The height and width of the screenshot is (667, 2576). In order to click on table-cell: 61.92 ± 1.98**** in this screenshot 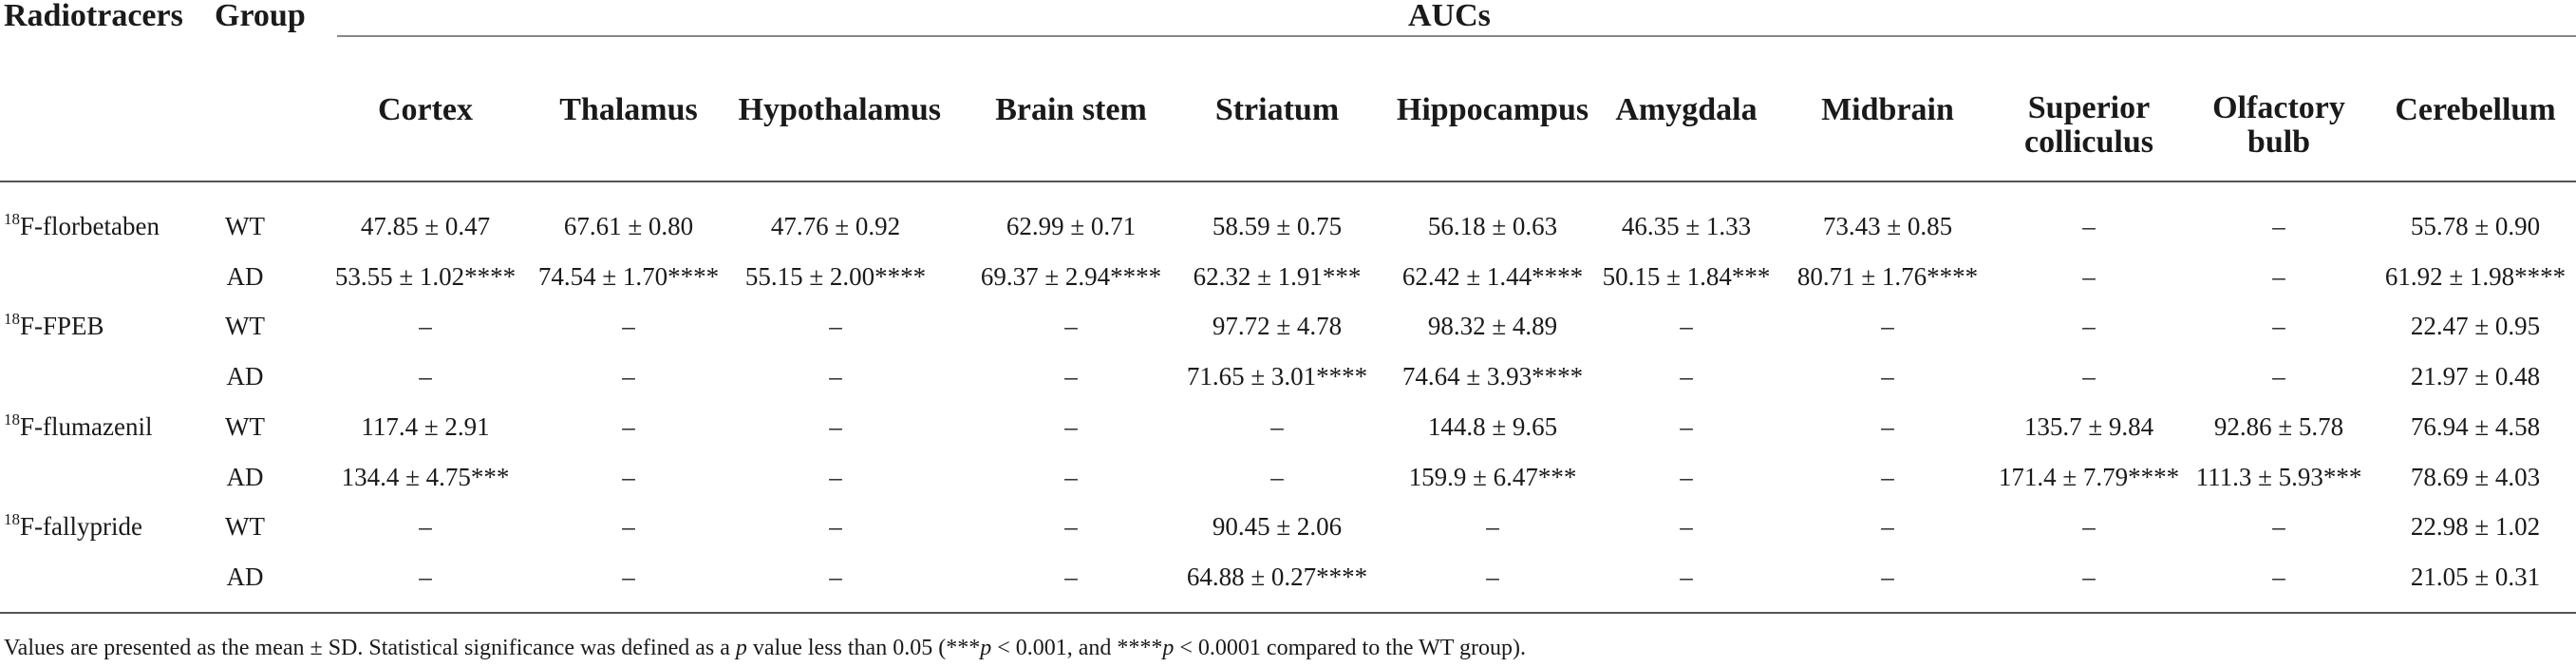, I will do `click(2475, 277)`.